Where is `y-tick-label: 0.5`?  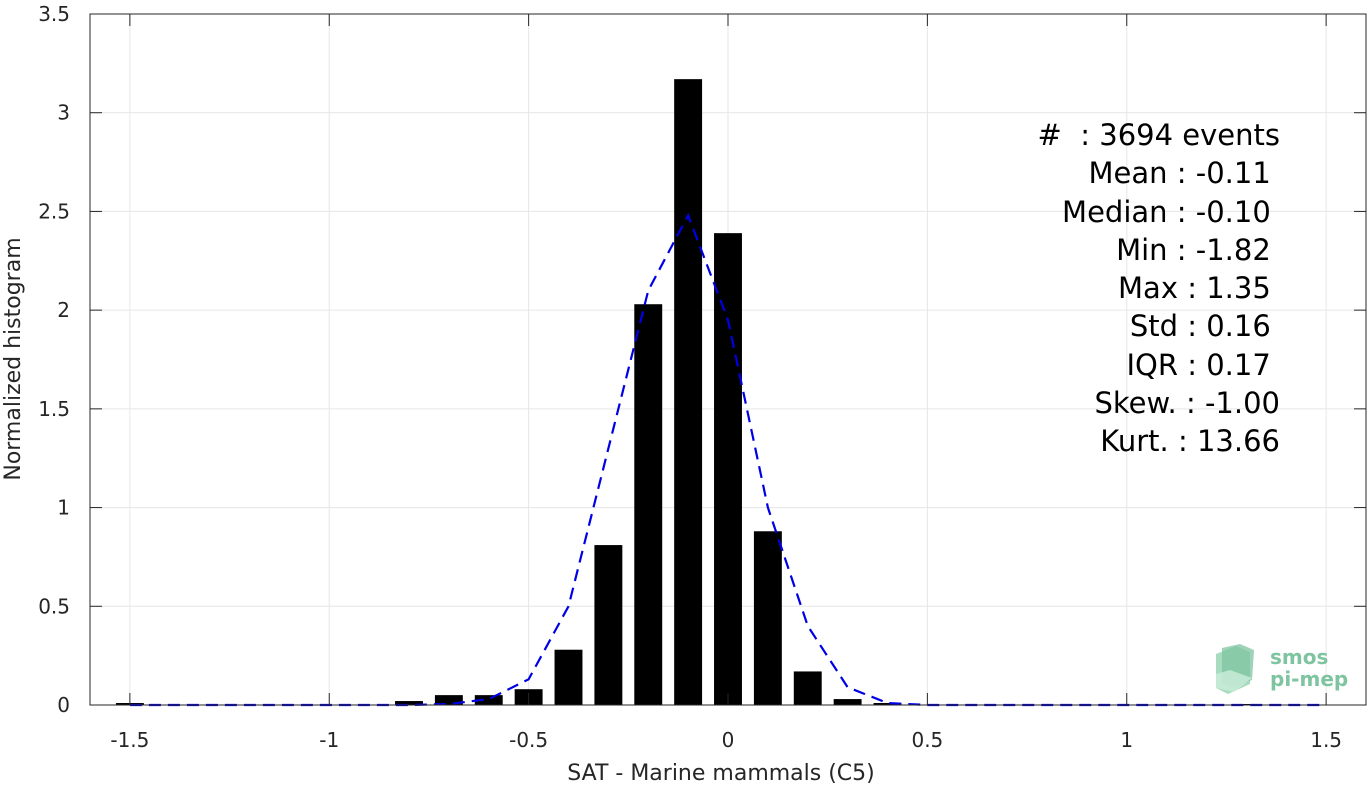
y-tick-label: 0.5 is located at coordinates (54, 606).